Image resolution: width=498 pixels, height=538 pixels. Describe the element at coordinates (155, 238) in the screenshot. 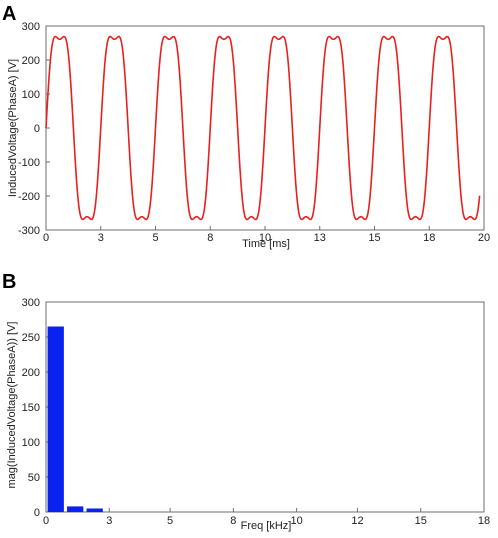

I see `x-tick-label-a: 5` at that location.